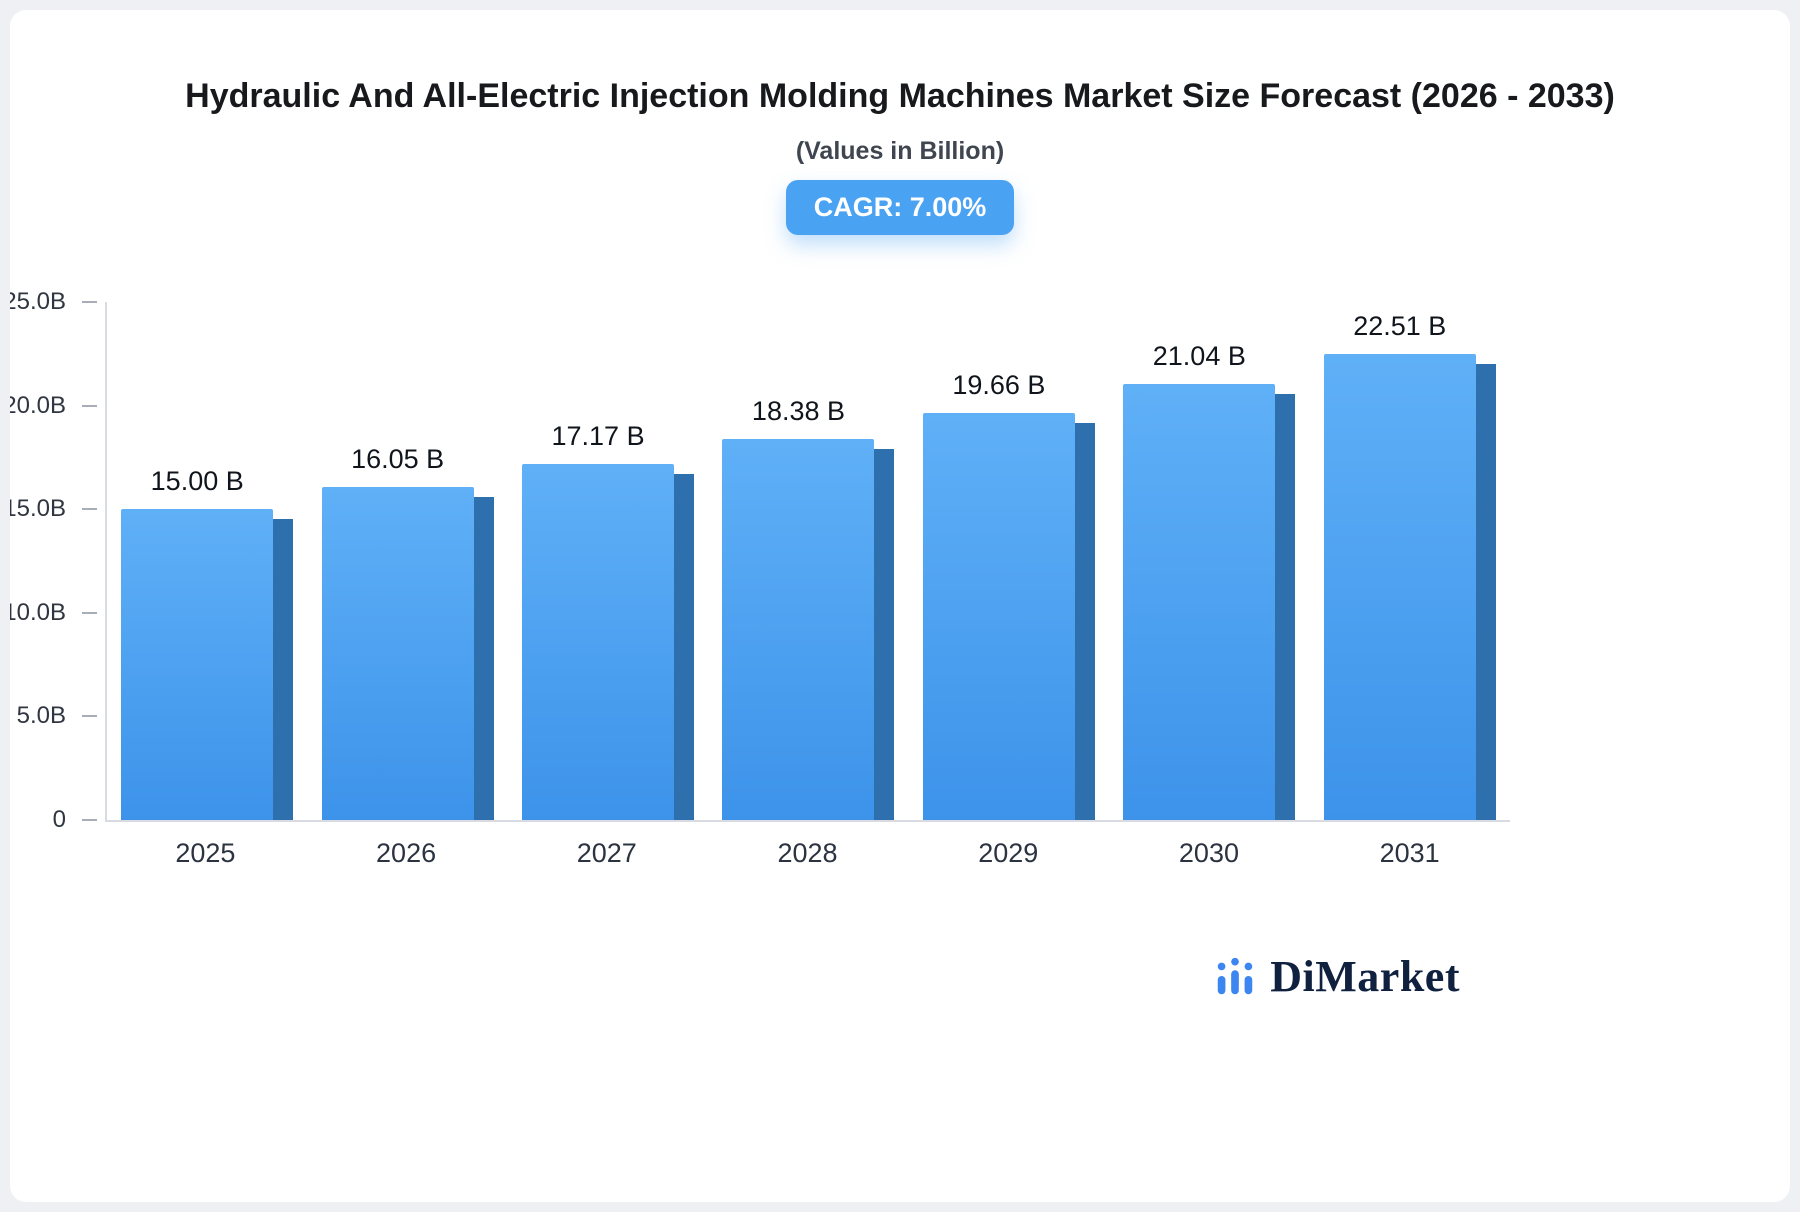 Image resolution: width=1800 pixels, height=1212 pixels. I want to click on y-tick: 0, so click(80, 820).